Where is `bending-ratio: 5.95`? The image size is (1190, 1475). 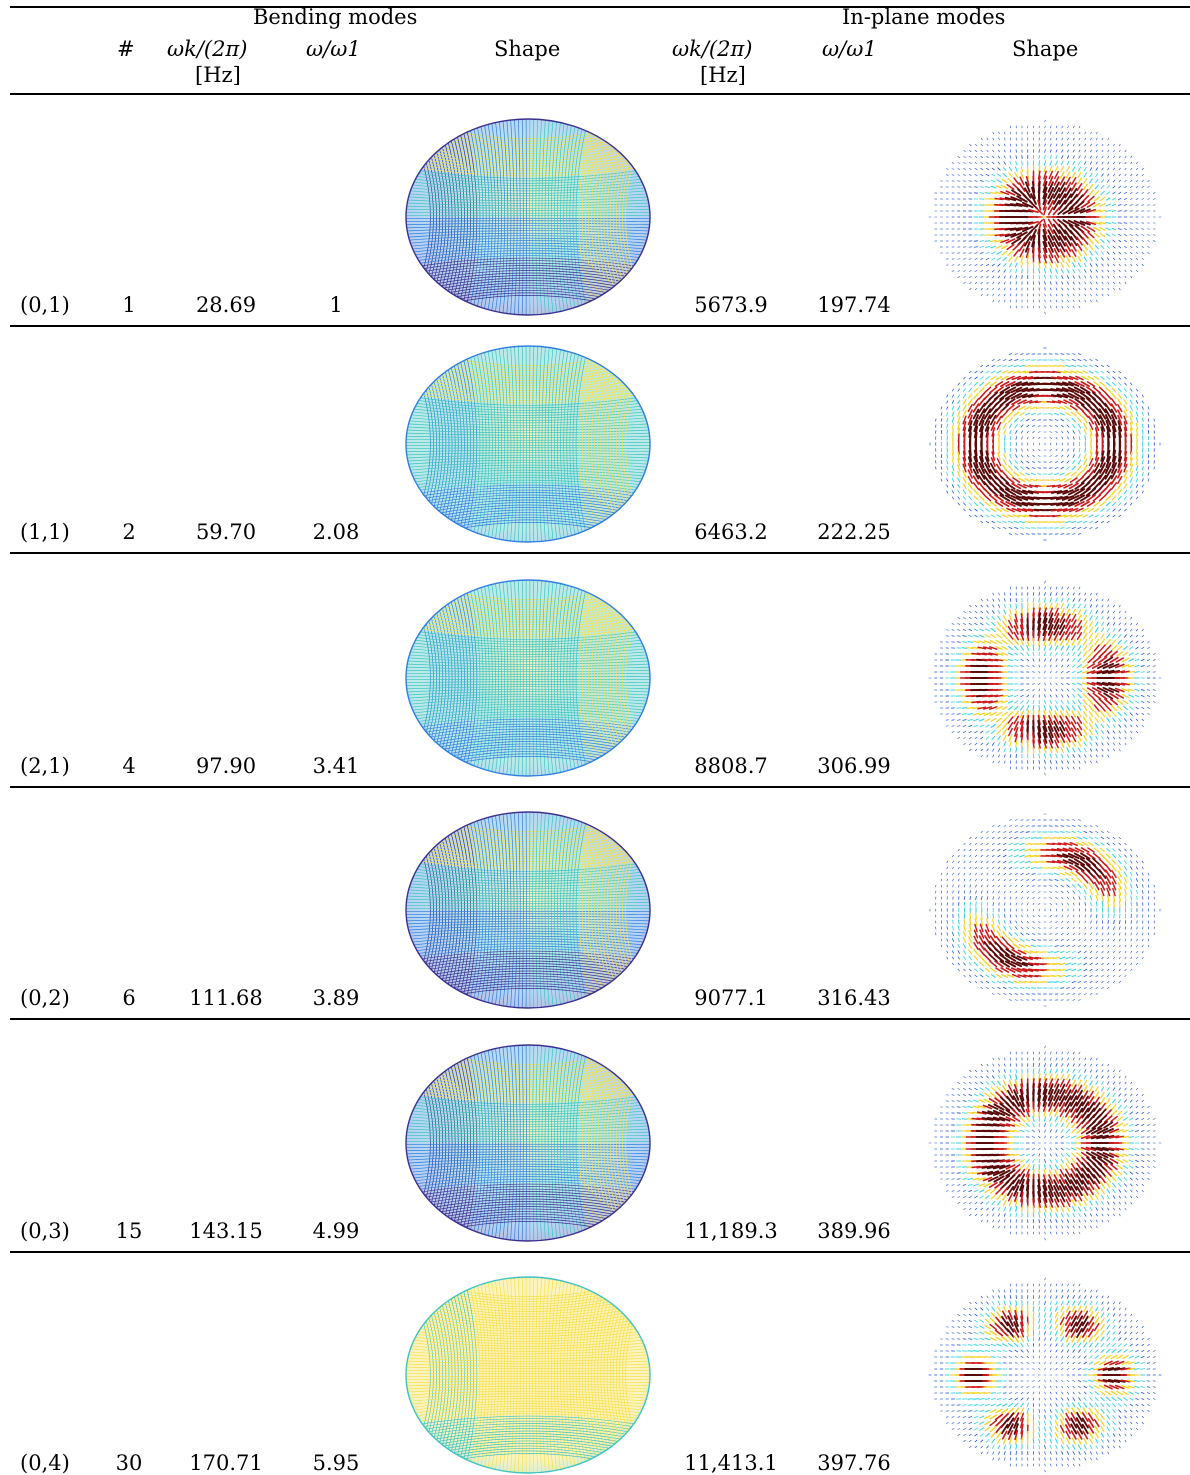 bending-ratio: 5.95 is located at coordinates (336, 1463).